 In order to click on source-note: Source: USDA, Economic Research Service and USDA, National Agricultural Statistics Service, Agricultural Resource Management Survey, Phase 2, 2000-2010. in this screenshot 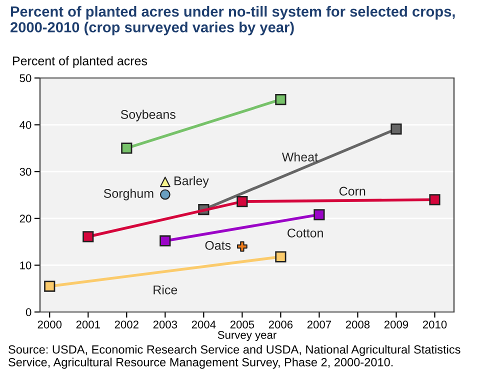, I will do `click(234, 357)`.